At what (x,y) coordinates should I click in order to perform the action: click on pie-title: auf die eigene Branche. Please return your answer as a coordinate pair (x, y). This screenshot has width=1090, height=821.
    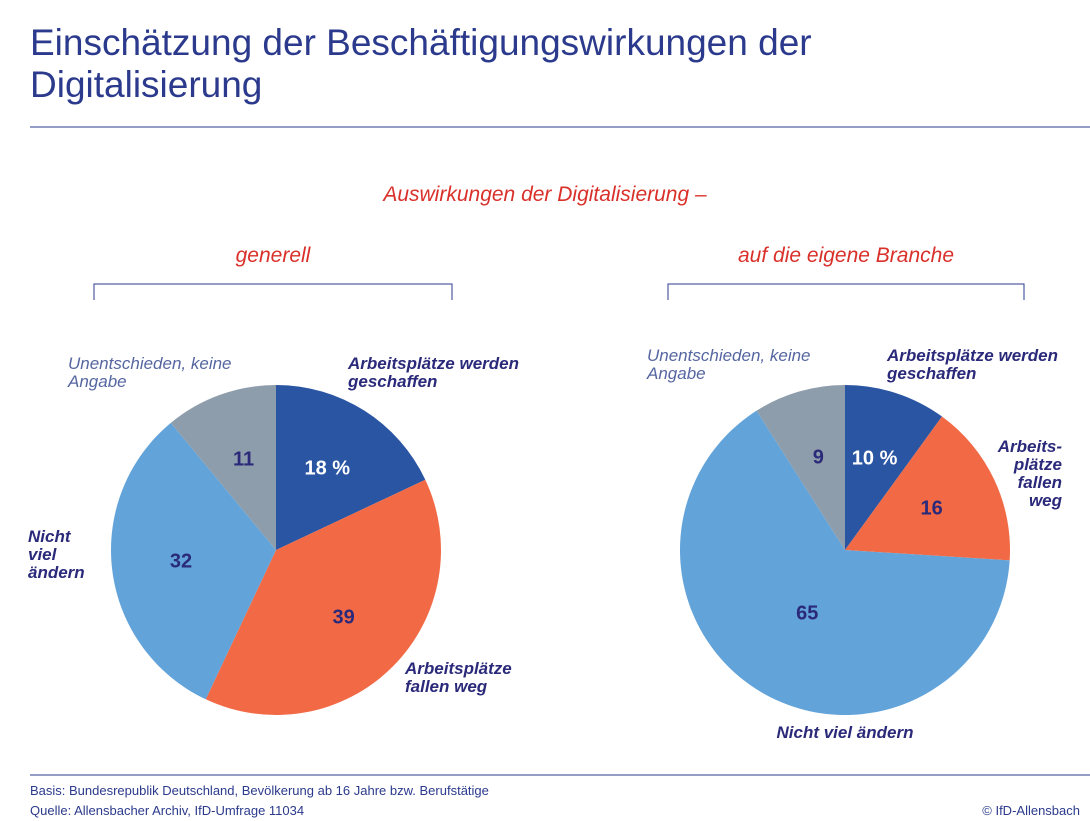
    Looking at the image, I should click on (846, 255).